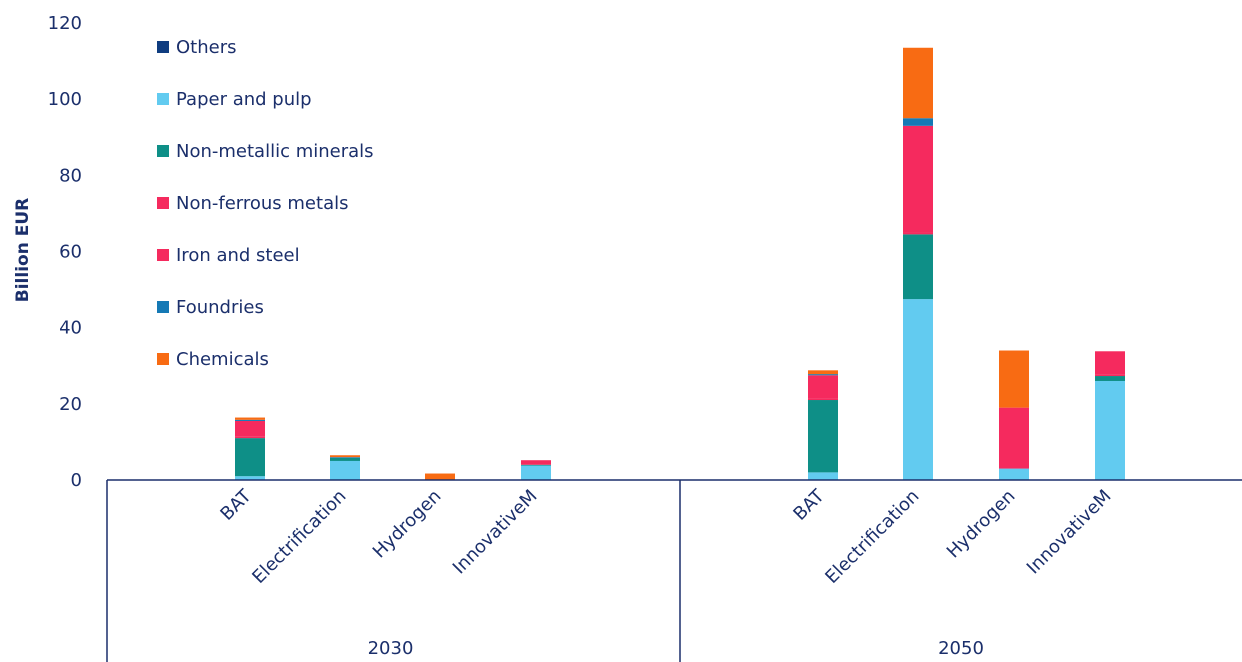  I want to click on bar-1-non-metallic-minerals, so click(345, 459).